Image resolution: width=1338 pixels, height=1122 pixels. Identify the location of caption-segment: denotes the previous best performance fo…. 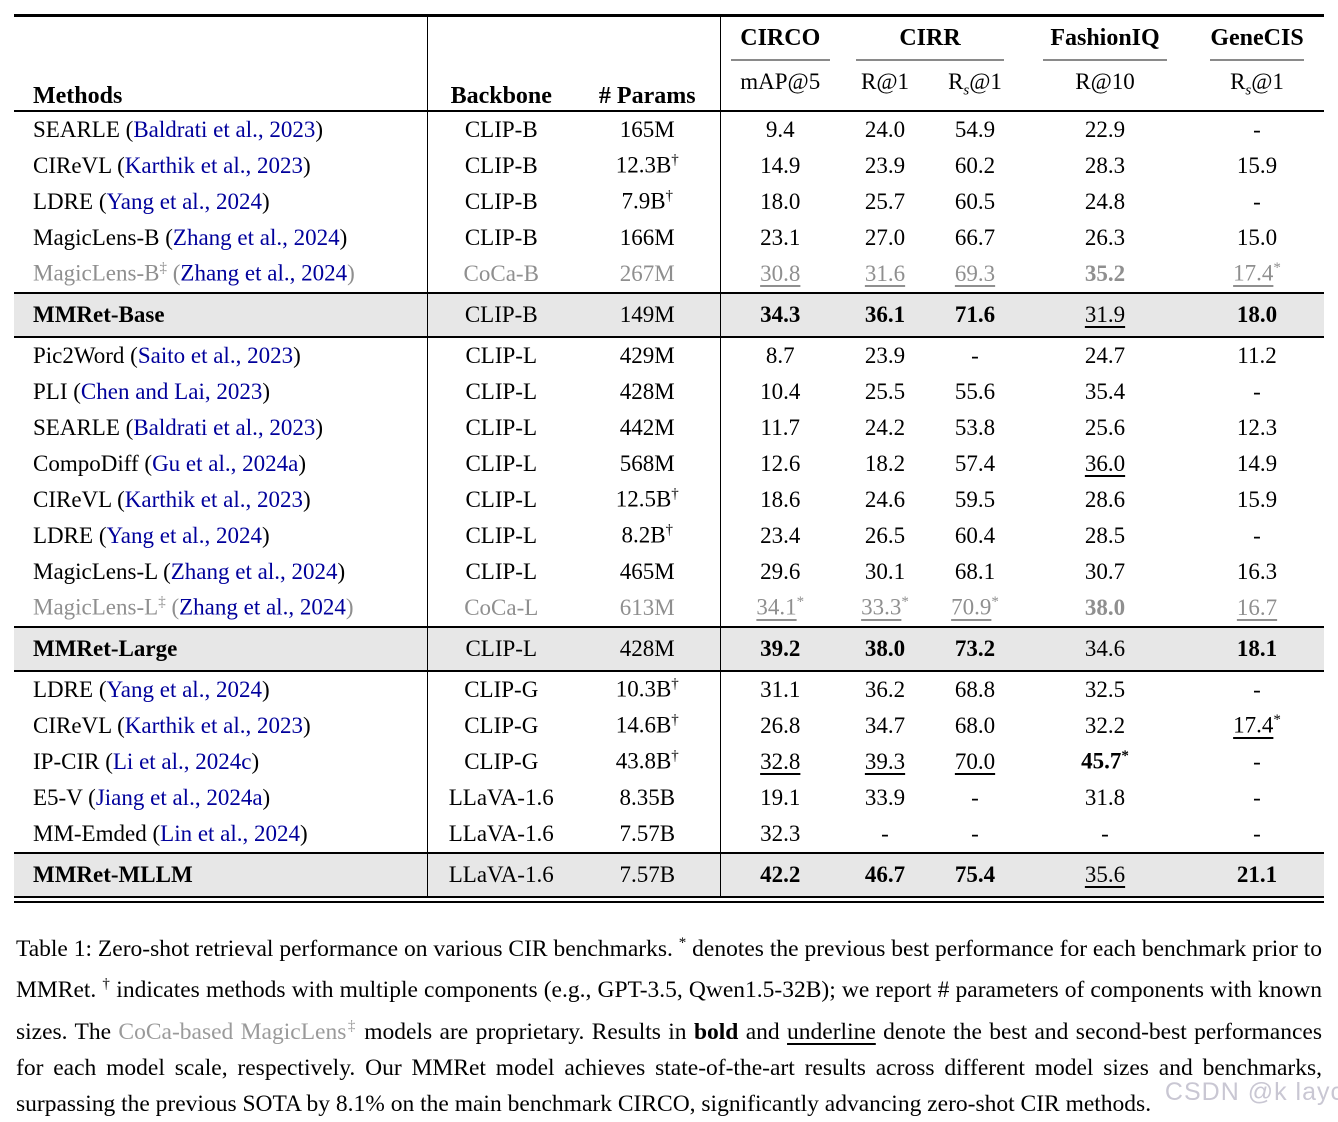
(669, 969).